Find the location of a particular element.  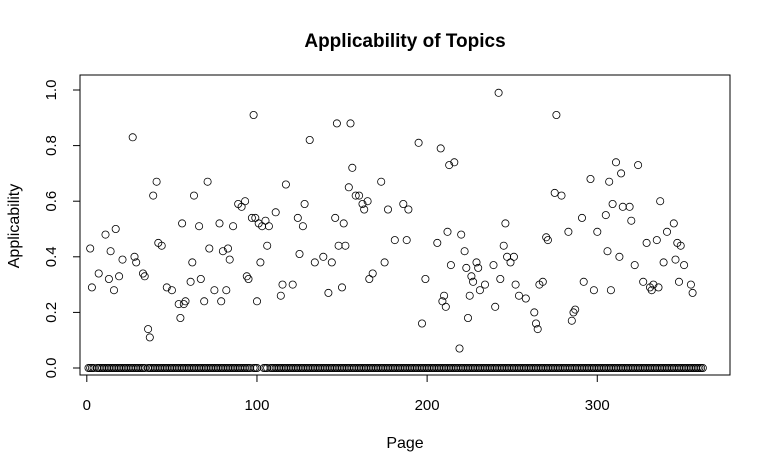

x-tick-label: 200 is located at coordinates (427, 405).